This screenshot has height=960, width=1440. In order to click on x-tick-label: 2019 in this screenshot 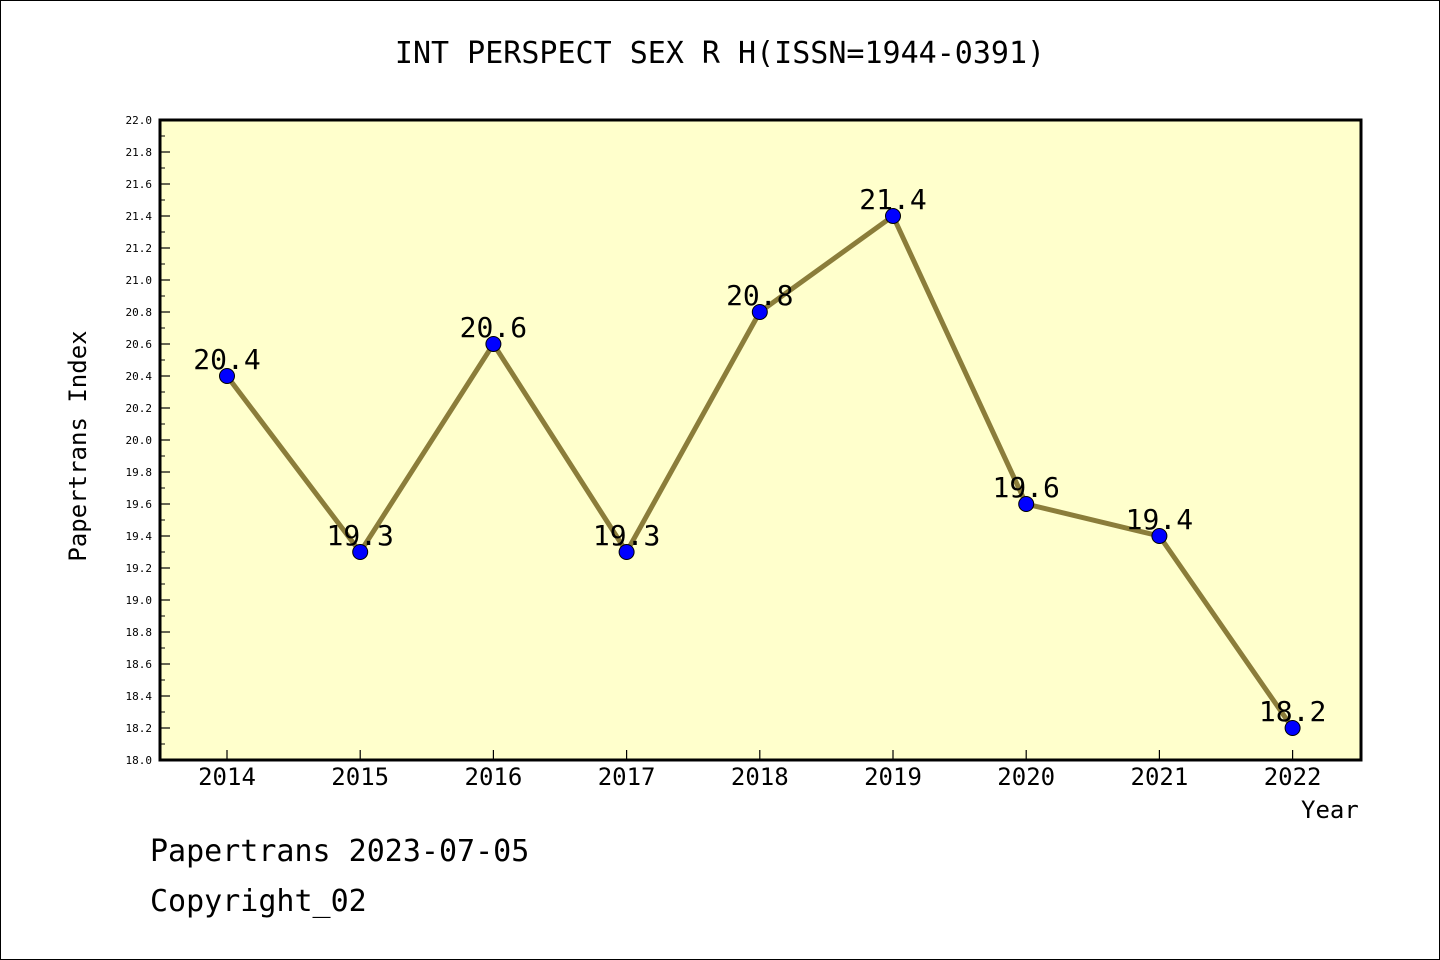, I will do `click(893, 777)`.